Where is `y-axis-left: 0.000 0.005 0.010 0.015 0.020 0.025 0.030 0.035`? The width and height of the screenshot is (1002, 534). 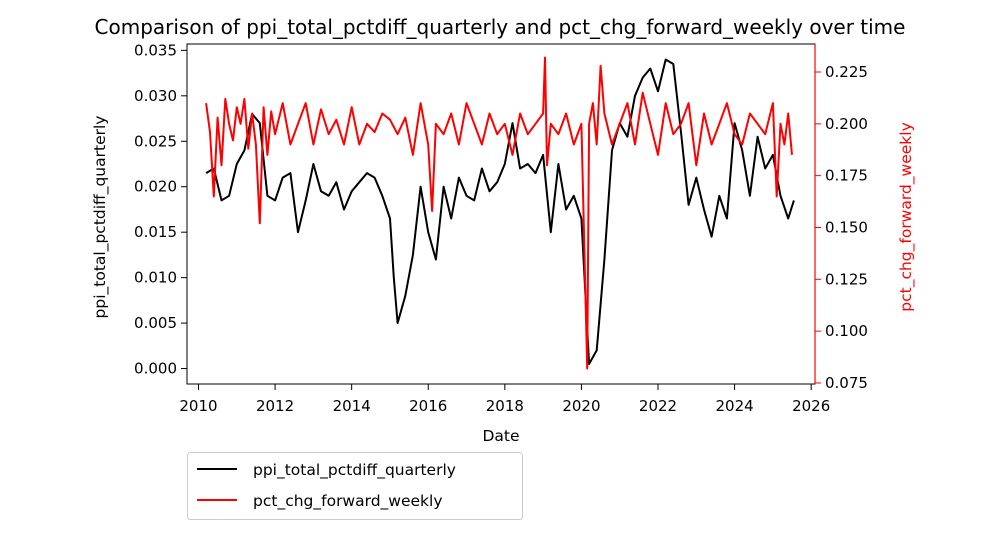 y-axis-left: 0.000 0.005 0.010 0.015 0.020 0.025 0.030 0.035 is located at coordinates (160, 209).